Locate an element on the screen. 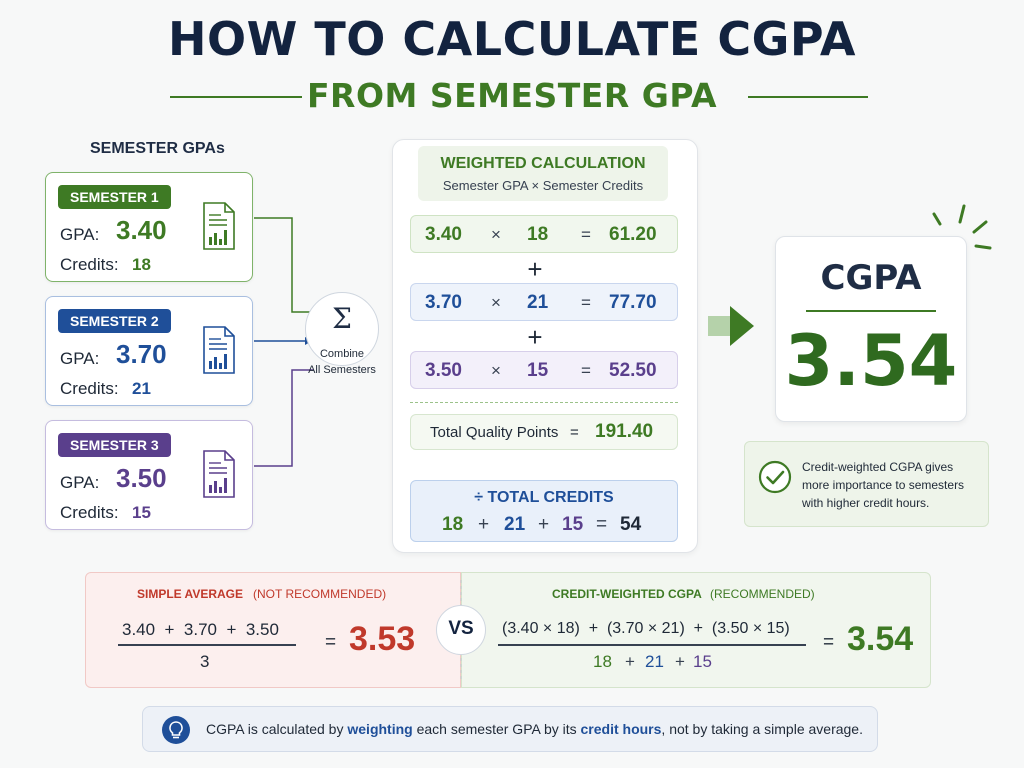 The width and height of the screenshot is (1024, 768). vs-circle is located at coordinates (461, 630).